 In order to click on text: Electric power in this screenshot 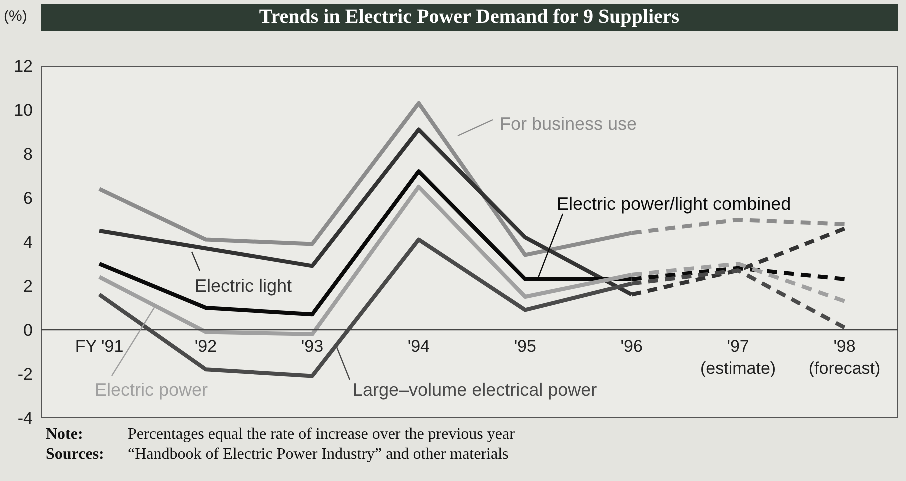, I will do `click(151, 390)`.